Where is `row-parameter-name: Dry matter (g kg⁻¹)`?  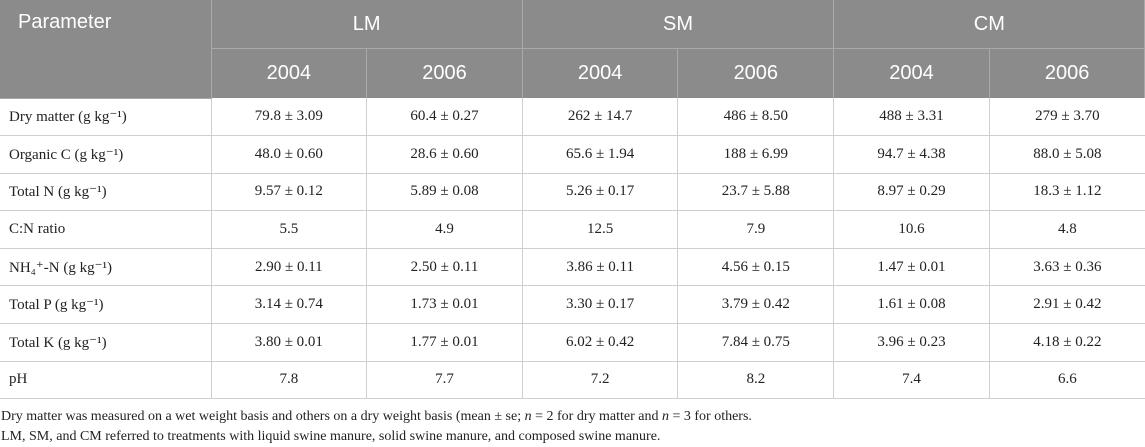 row-parameter-name: Dry matter (g kg⁻¹) is located at coordinates (106, 117).